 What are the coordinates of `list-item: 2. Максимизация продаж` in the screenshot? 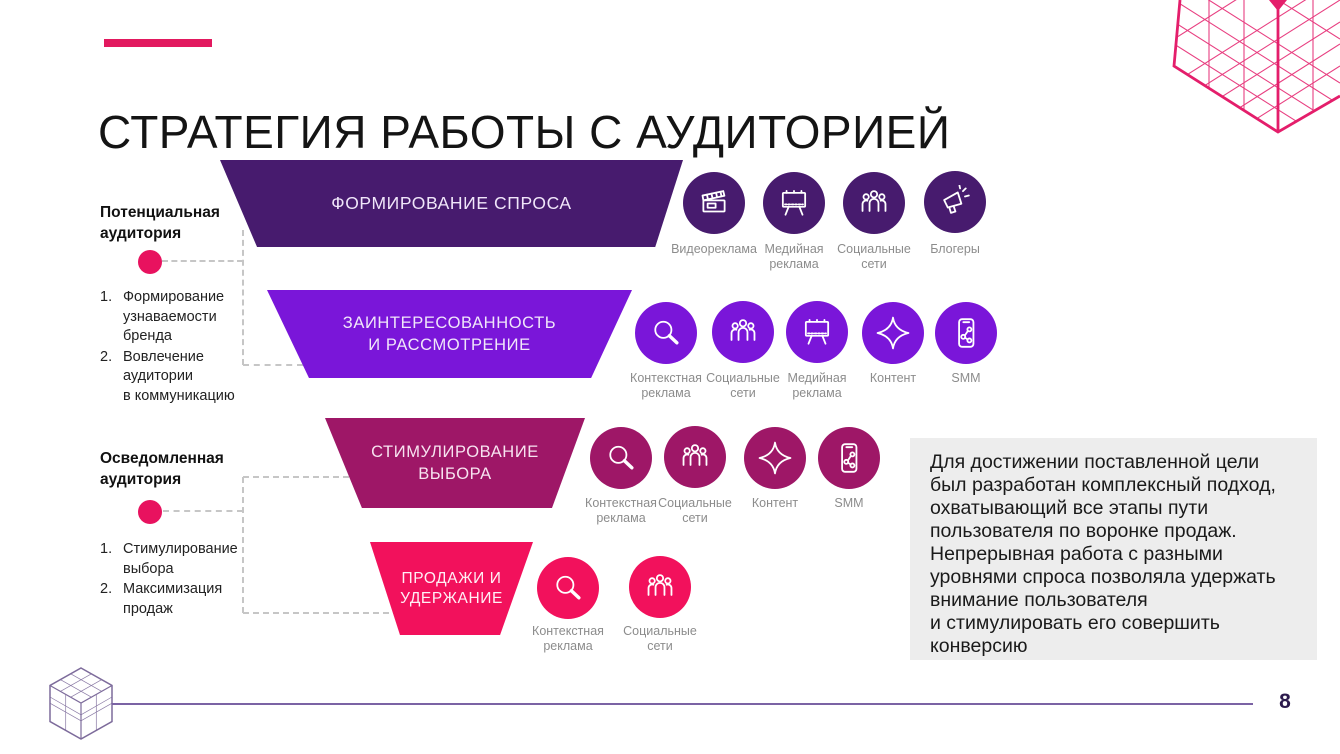 It's located at (161, 599).